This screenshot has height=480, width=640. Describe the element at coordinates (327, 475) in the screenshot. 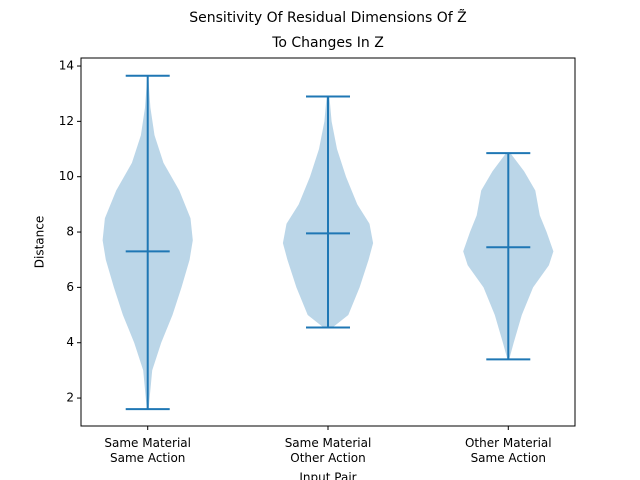

I see `x-axis-label: Input Pair` at that location.